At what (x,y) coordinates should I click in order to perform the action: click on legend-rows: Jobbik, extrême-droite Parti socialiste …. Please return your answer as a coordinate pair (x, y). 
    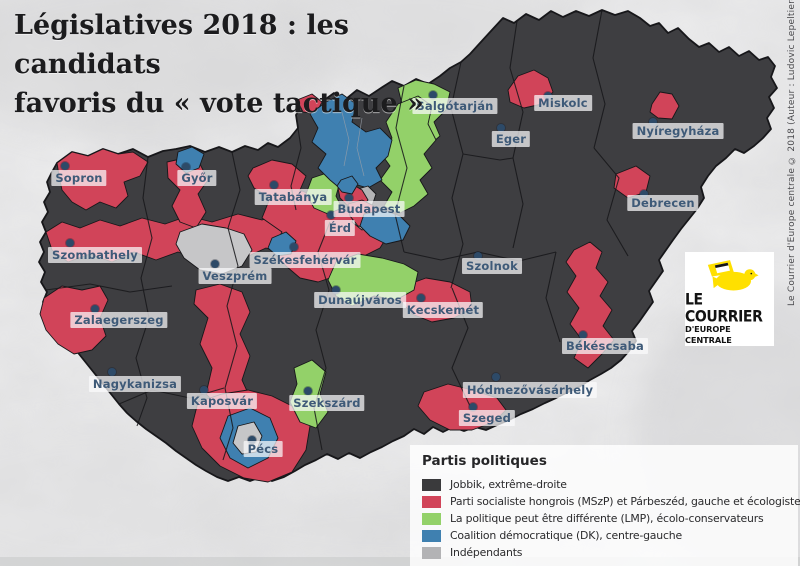
    Looking at the image, I should click on (610, 518).